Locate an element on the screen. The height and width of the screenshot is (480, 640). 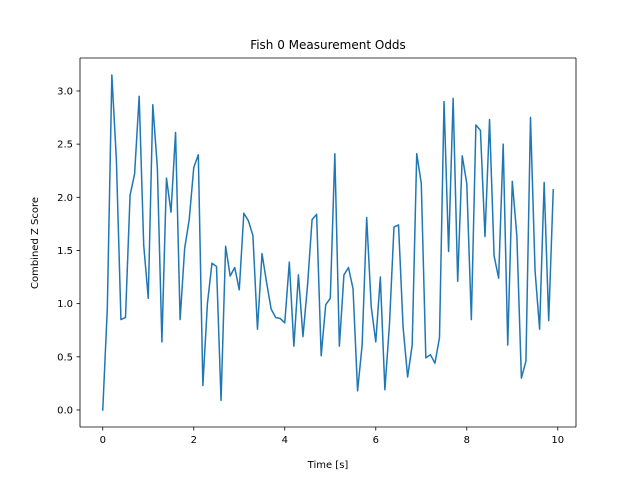
y-tick-label: 0.0 is located at coordinates (65, 410).